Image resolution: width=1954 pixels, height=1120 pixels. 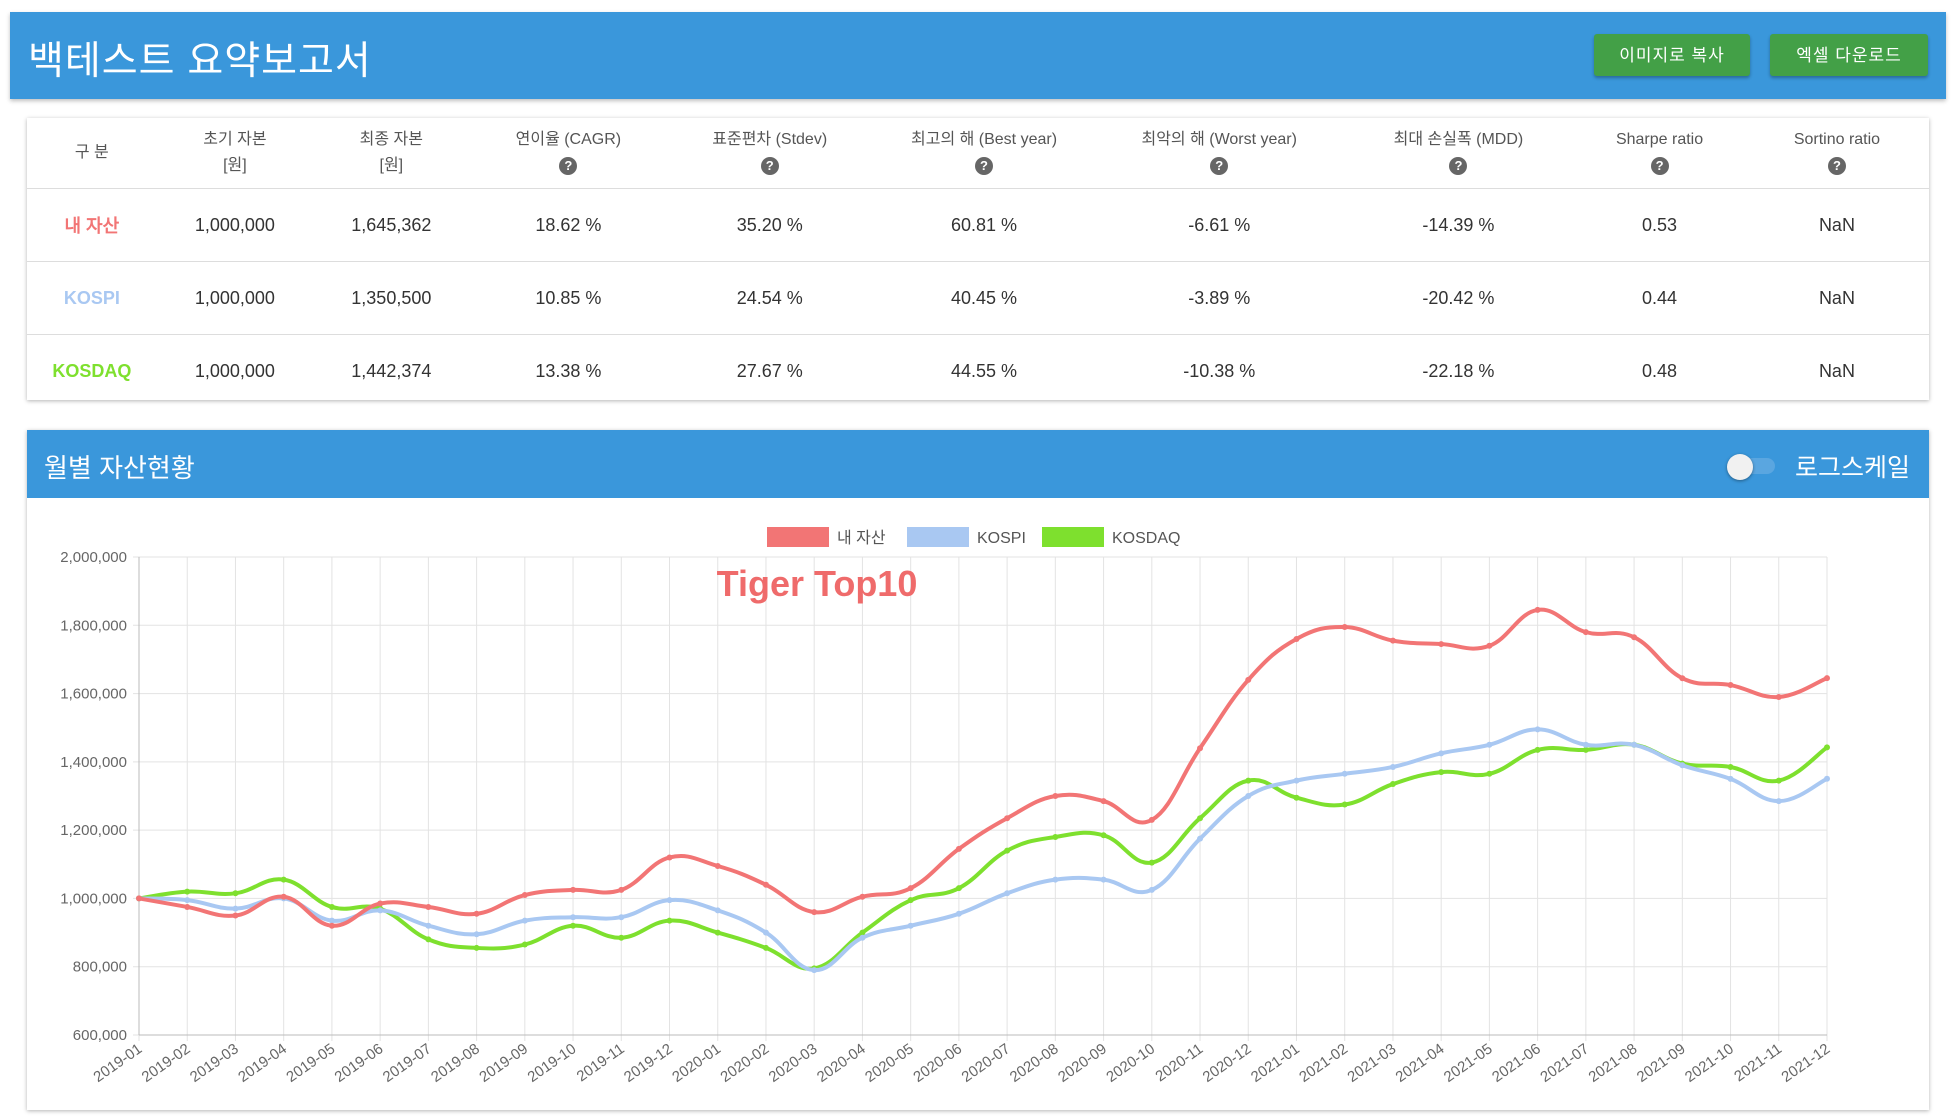 I want to click on log-scale-toggle, so click(x=1753, y=467).